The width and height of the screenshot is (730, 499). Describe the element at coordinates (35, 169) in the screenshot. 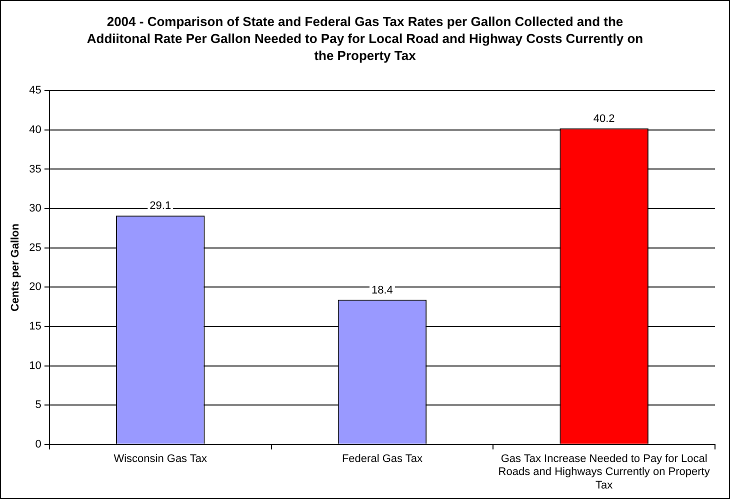

I see `y-tick-label: 35` at that location.